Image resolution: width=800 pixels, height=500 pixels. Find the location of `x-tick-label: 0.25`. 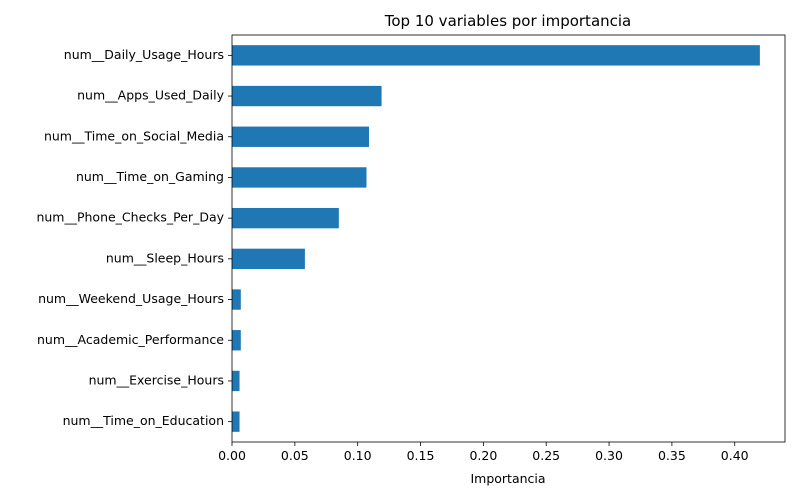

x-tick-label: 0.25 is located at coordinates (546, 455).